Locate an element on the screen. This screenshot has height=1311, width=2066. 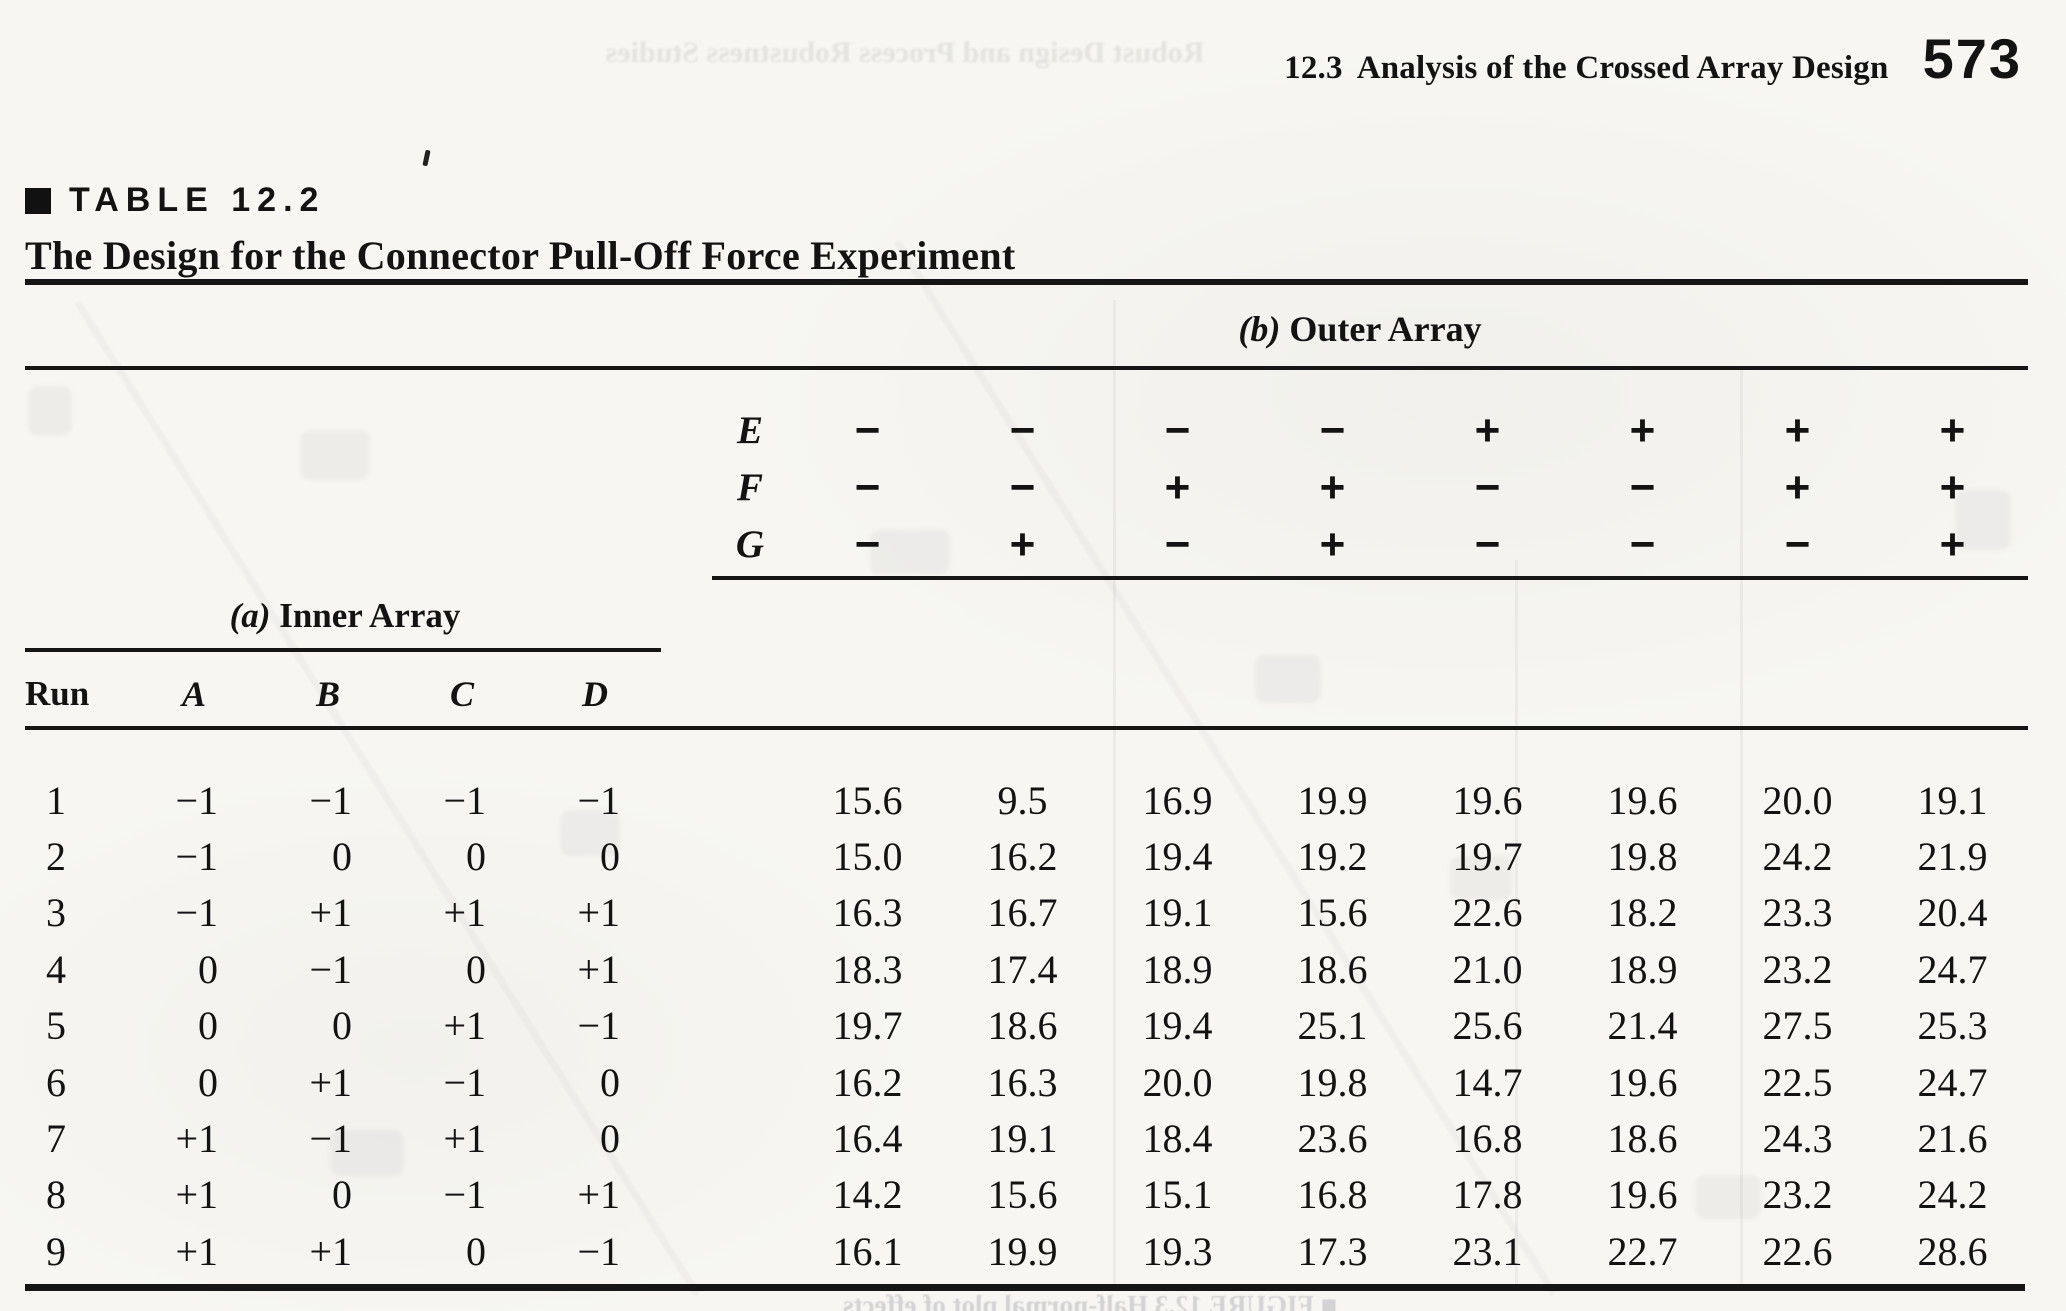
response-cell: 20.4 is located at coordinates (1952, 913).